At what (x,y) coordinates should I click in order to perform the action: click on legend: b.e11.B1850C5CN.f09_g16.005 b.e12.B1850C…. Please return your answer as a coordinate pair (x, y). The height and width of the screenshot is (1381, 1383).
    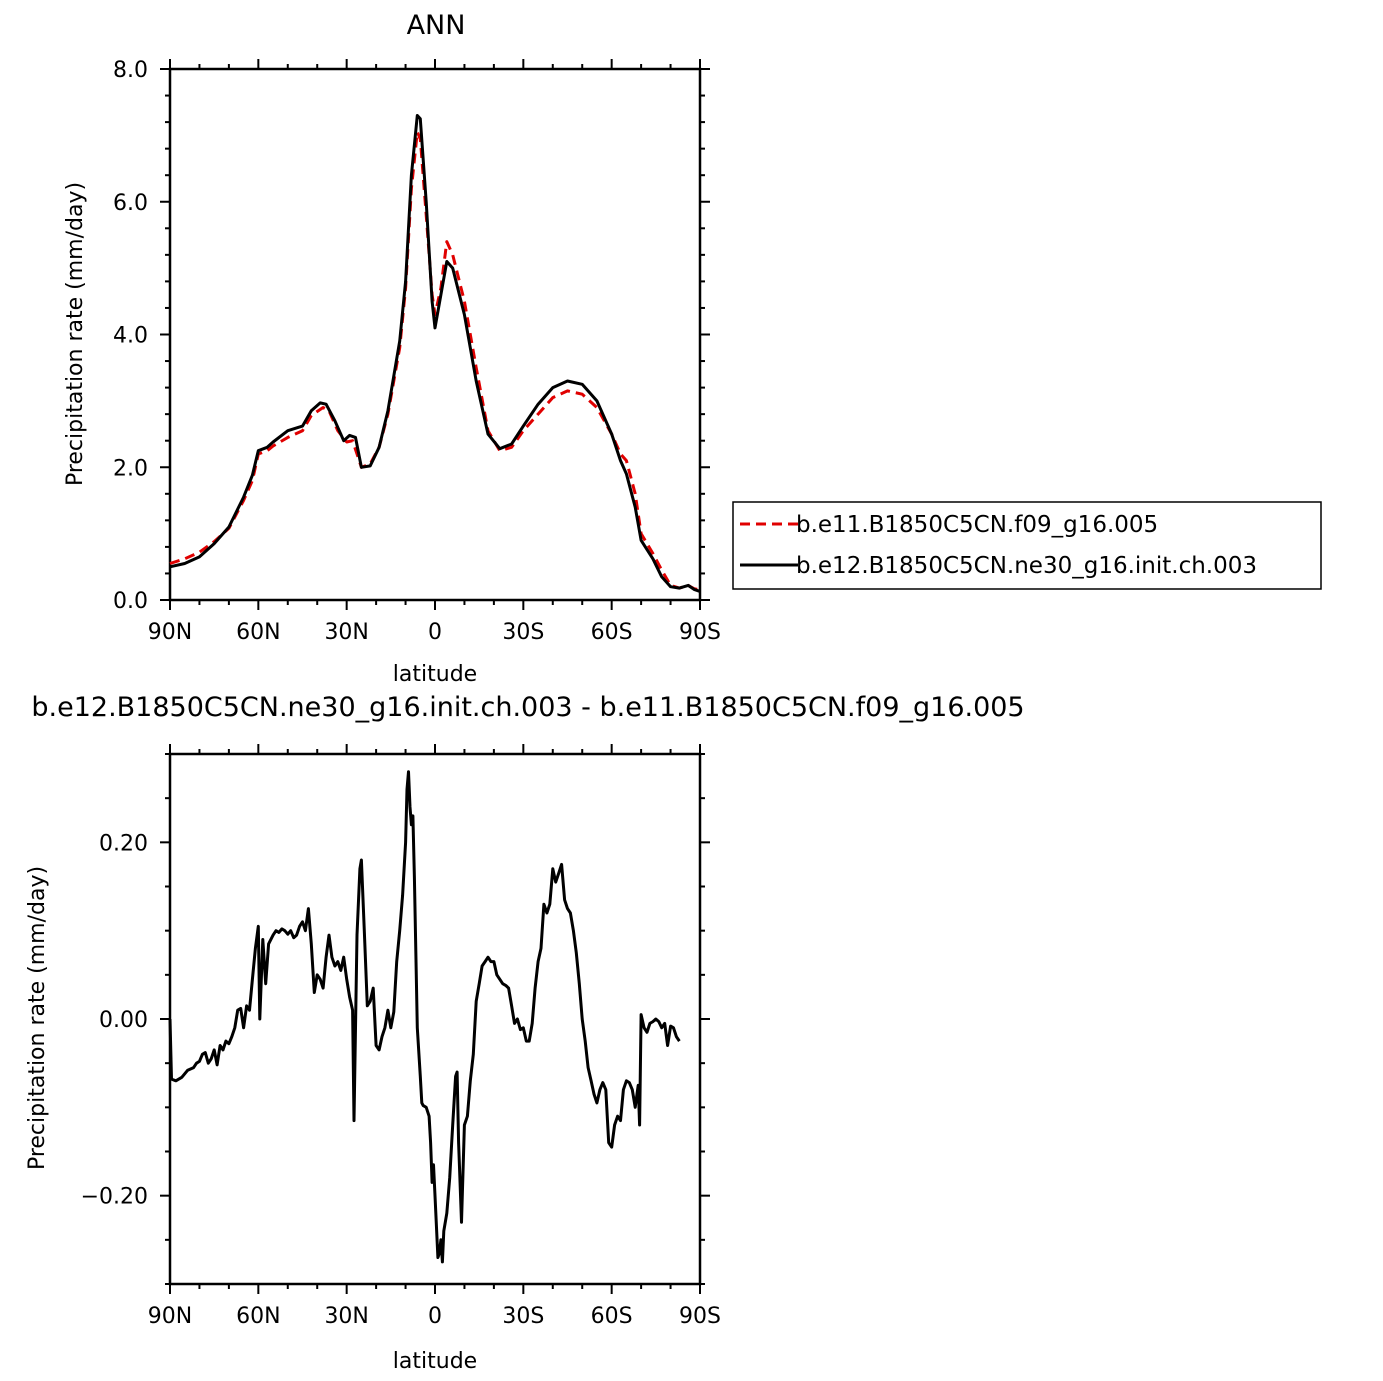
    Looking at the image, I should click on (1027, 545).